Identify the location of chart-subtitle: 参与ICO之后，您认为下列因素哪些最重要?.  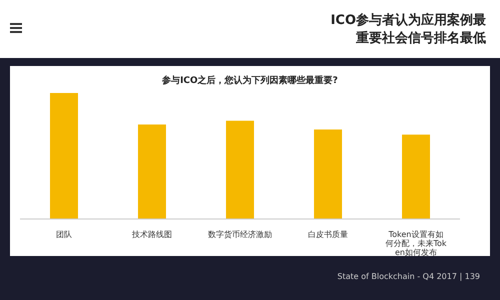
(250, 80).